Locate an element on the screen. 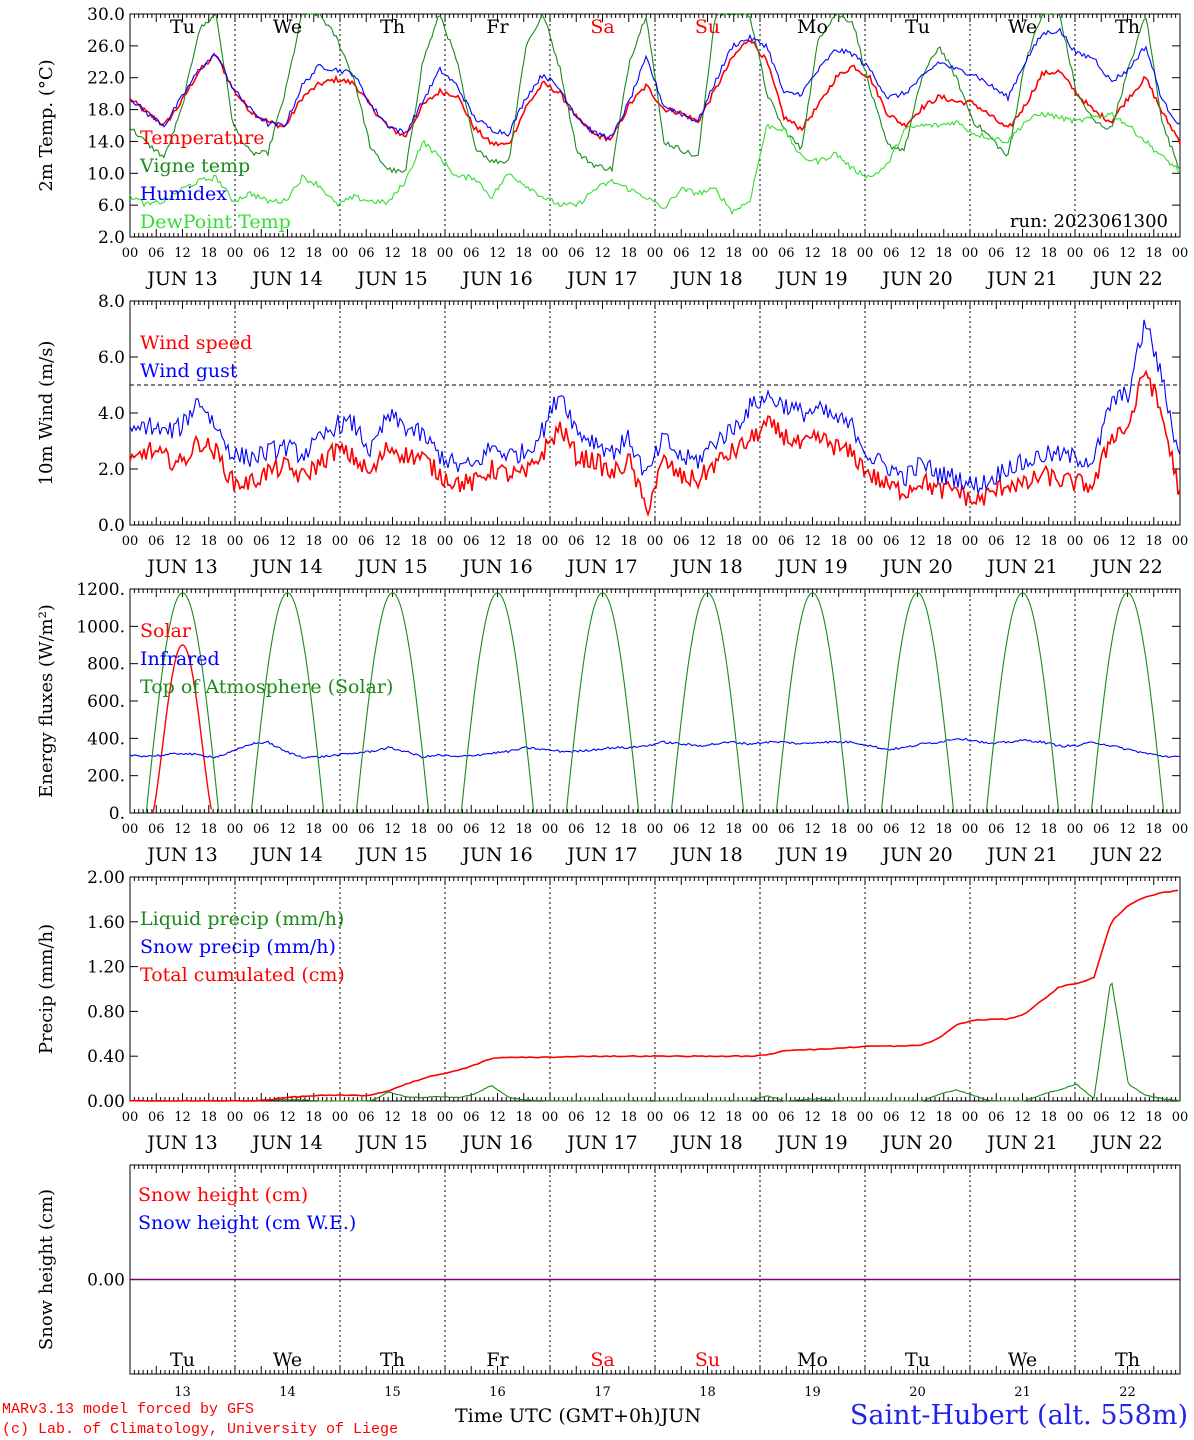 This screenshot has height=1440, width=1194. day-number-label: 17 is located at coordinates (602, 1392).